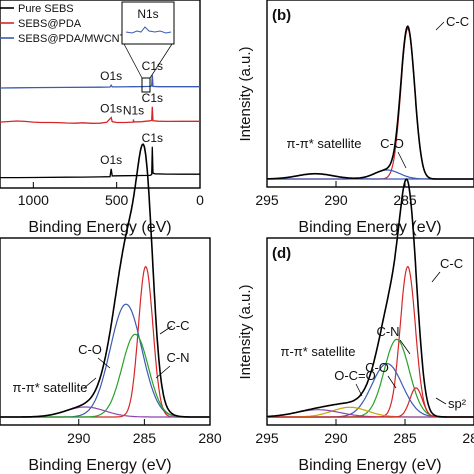 The width and height of the screenshot is (474, 474). I want to click on panel-d-tag: (d), so click(281, 253).